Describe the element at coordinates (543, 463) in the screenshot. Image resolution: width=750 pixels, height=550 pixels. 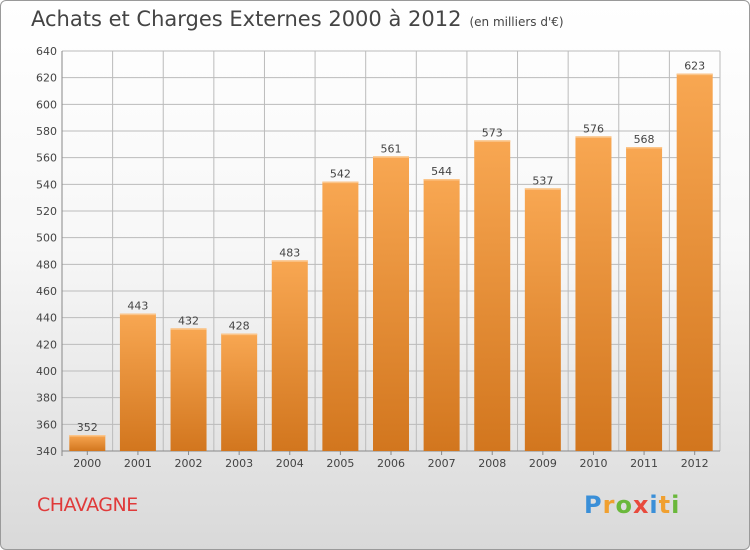
I see `x-tick-label: 2009` at that location.